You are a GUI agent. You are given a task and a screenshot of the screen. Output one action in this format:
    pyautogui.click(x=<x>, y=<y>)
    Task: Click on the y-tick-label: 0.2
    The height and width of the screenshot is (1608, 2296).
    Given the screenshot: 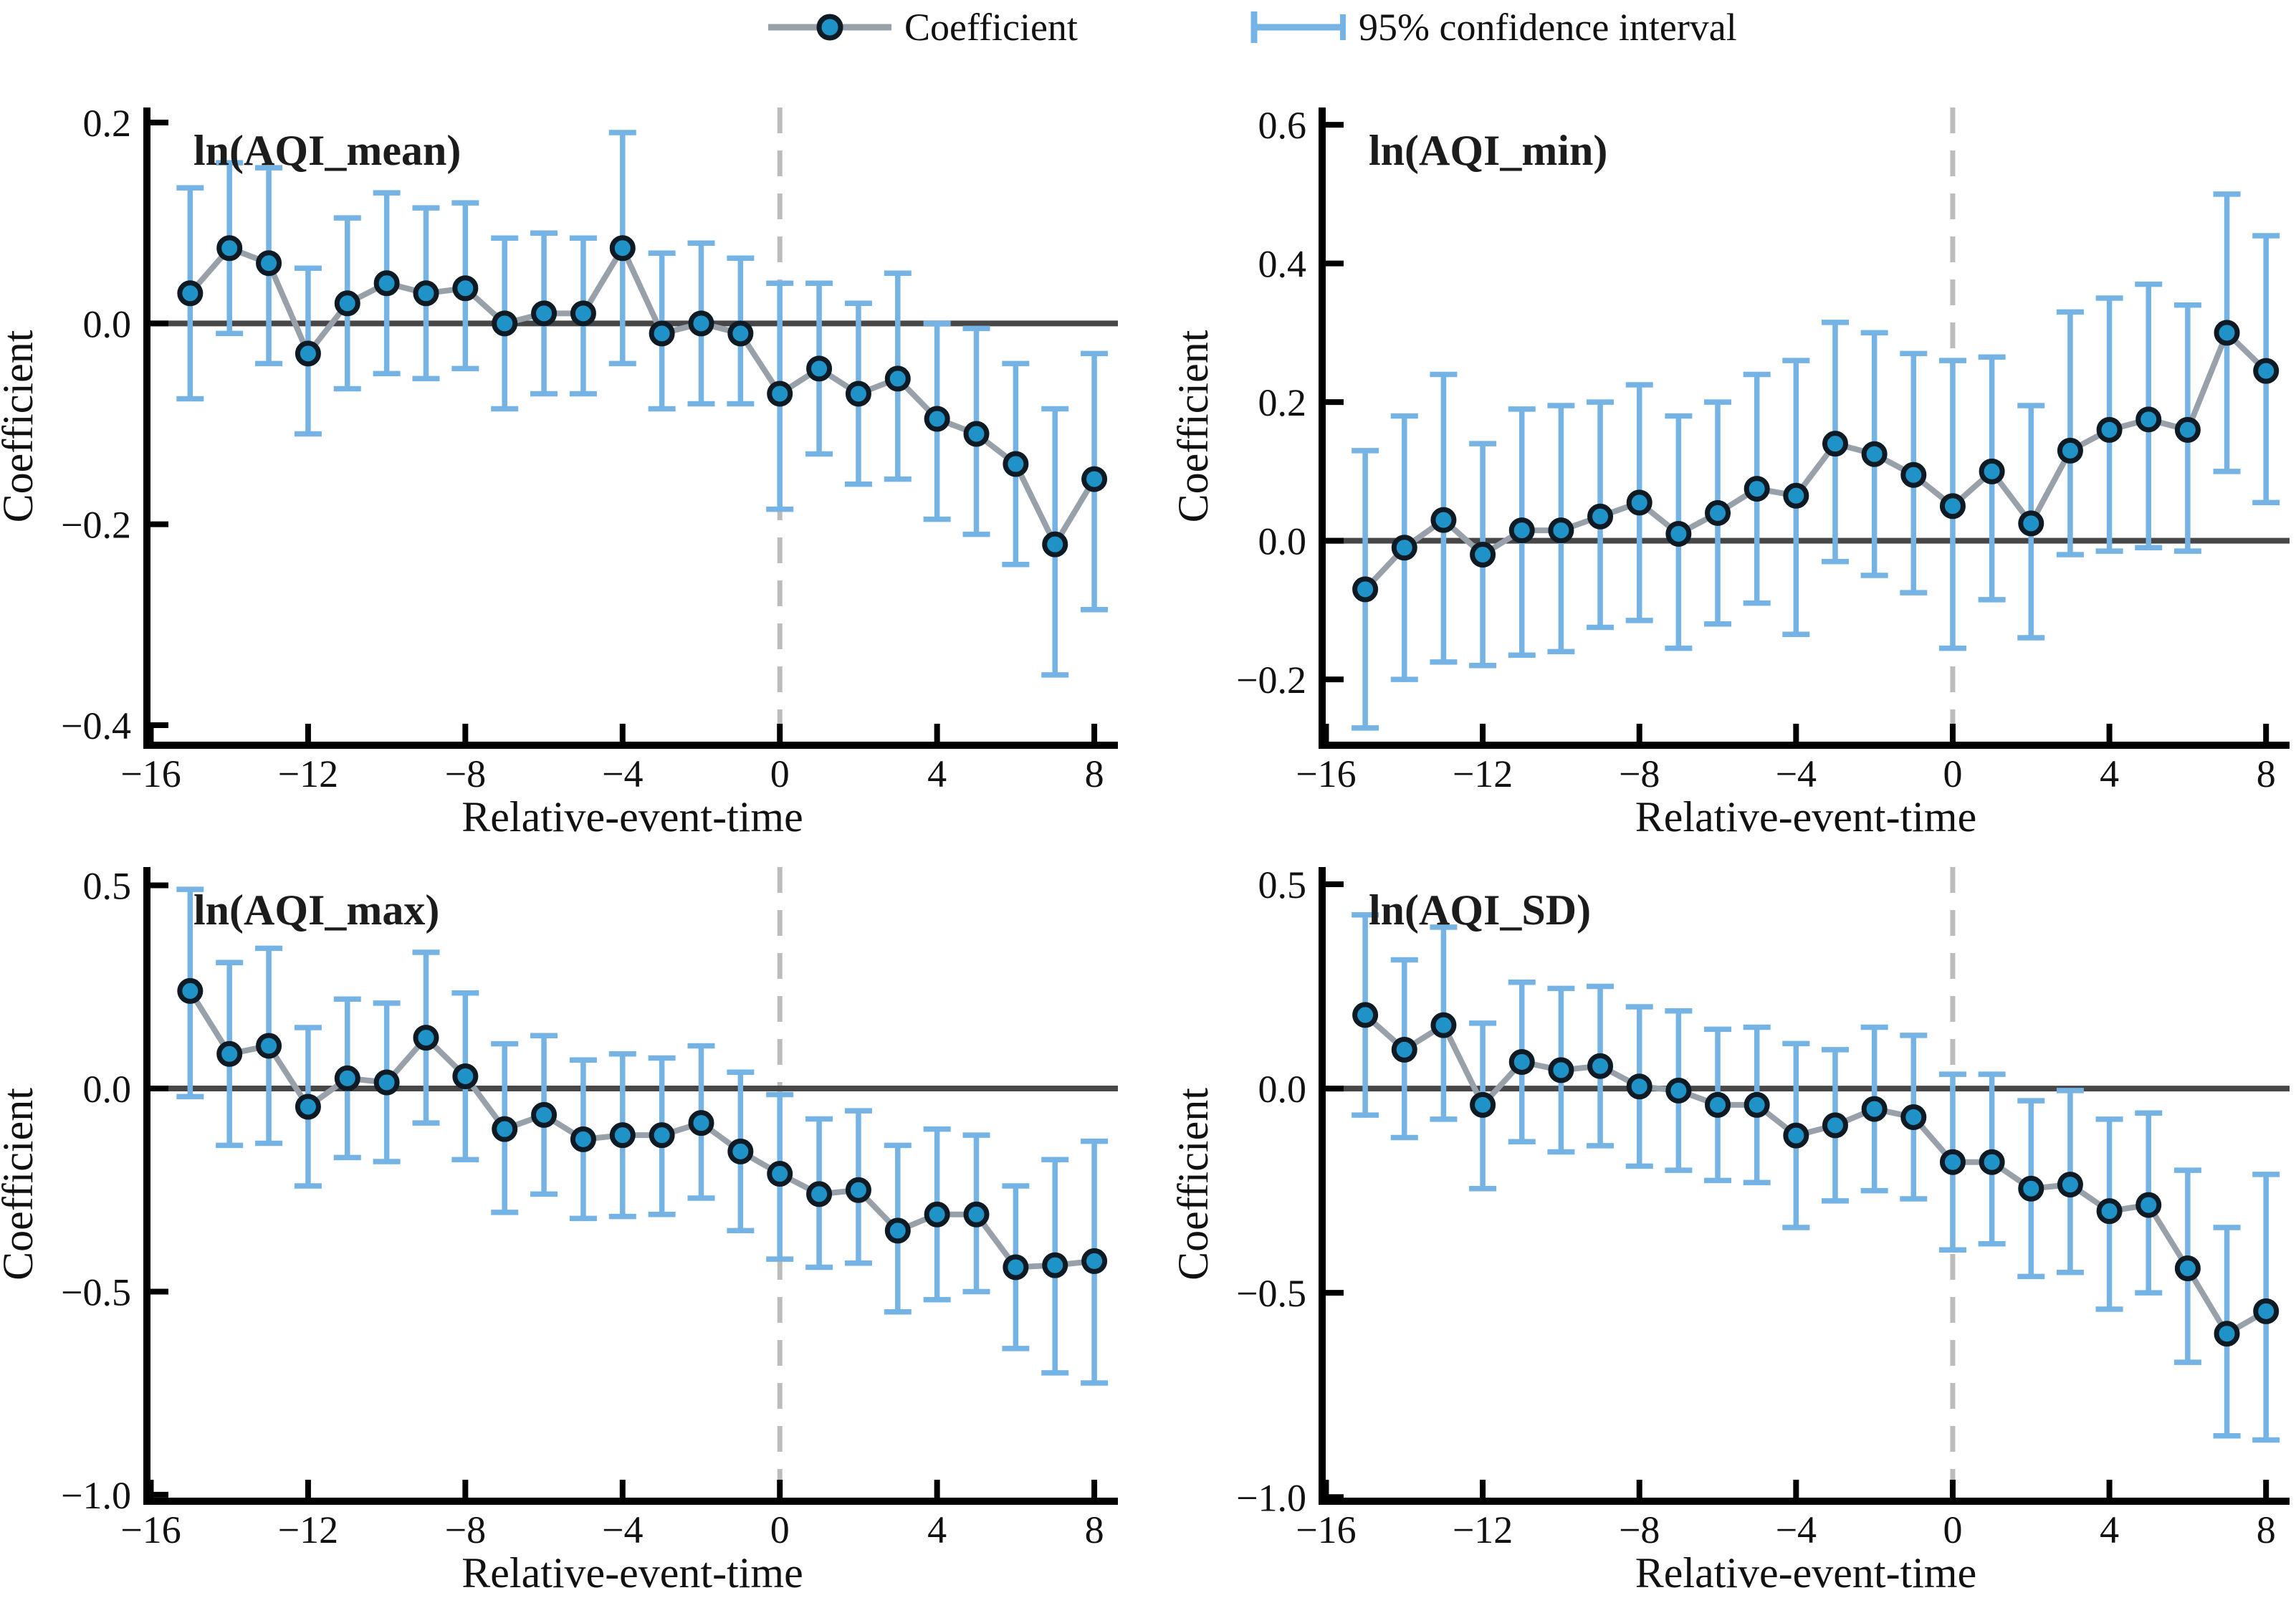 What is the action you would take?
    pyautogui.click(x=107, y=123)
    